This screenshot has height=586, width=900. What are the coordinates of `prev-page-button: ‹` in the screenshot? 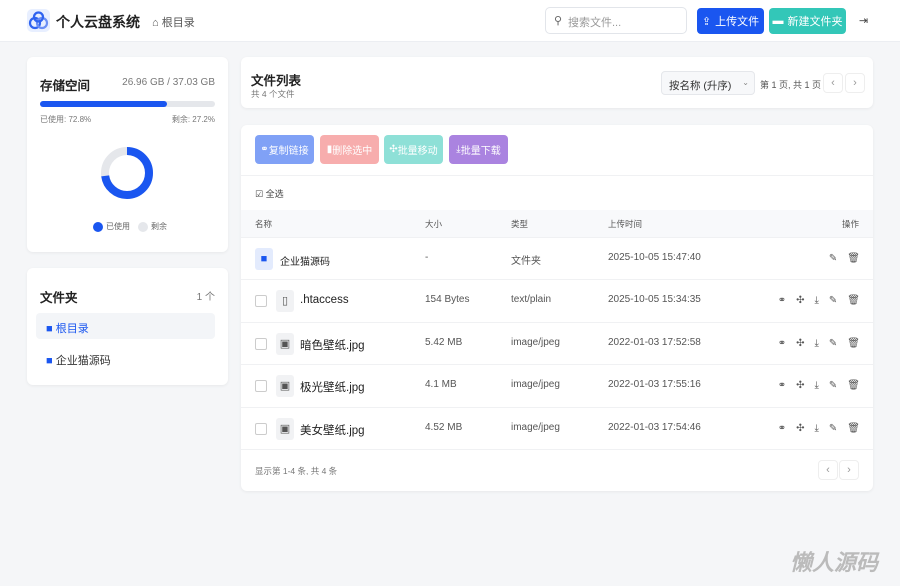 It's located at (833, 83).